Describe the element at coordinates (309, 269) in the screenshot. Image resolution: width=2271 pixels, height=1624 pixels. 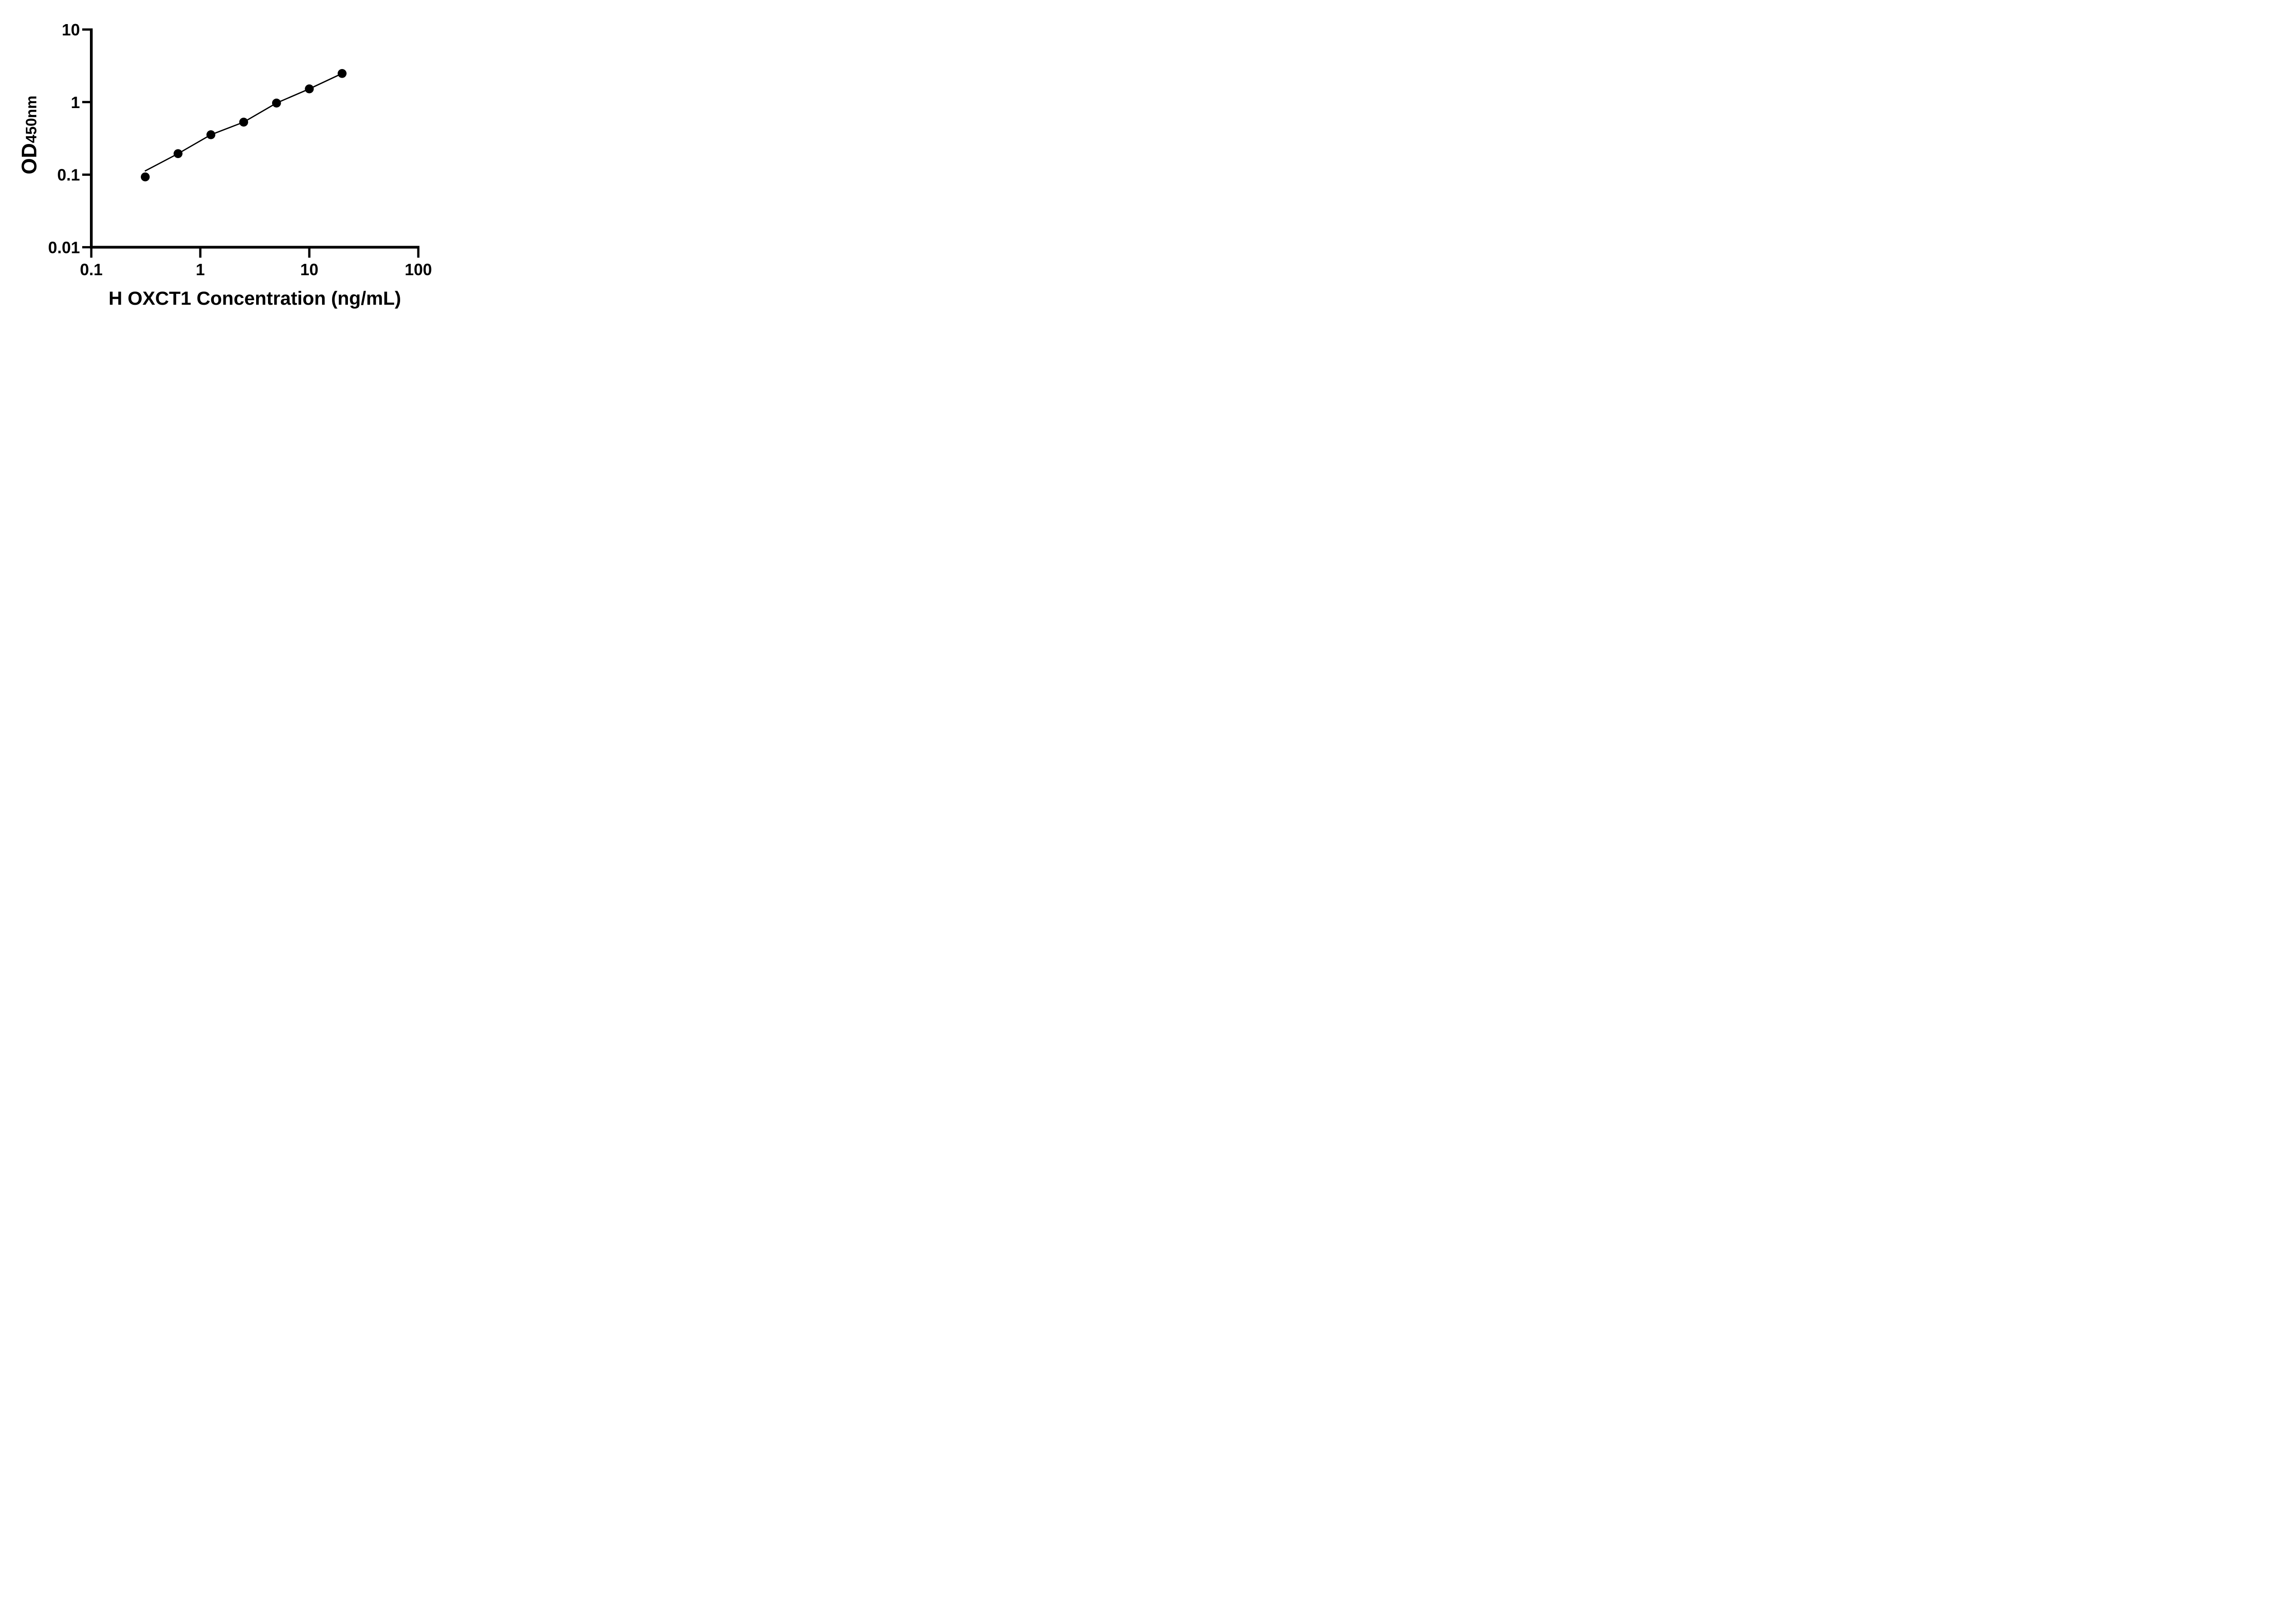
I see `x-tick-label: 10` at that location.